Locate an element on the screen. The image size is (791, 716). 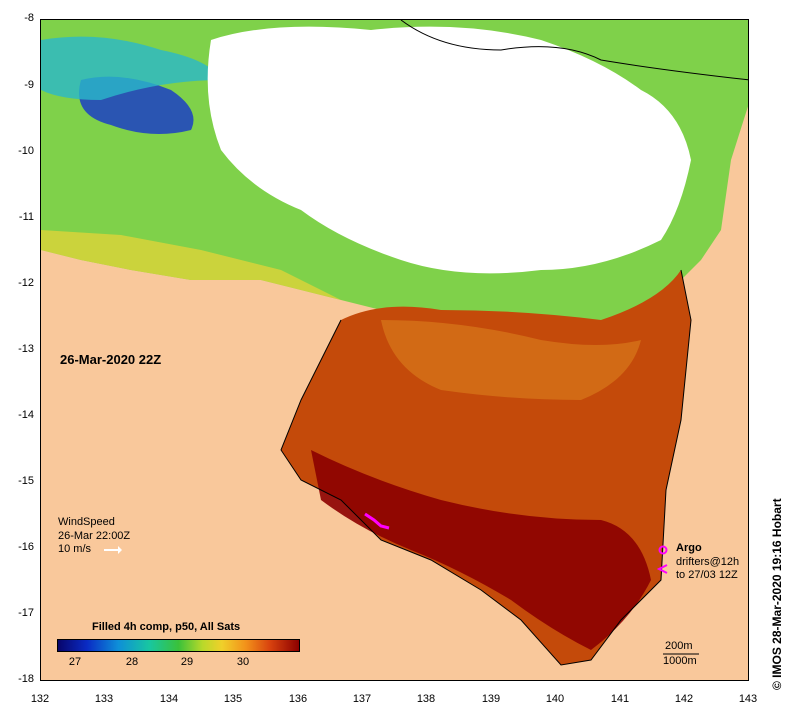
x-tick-label: 133 is located at coordinates (104, 699).